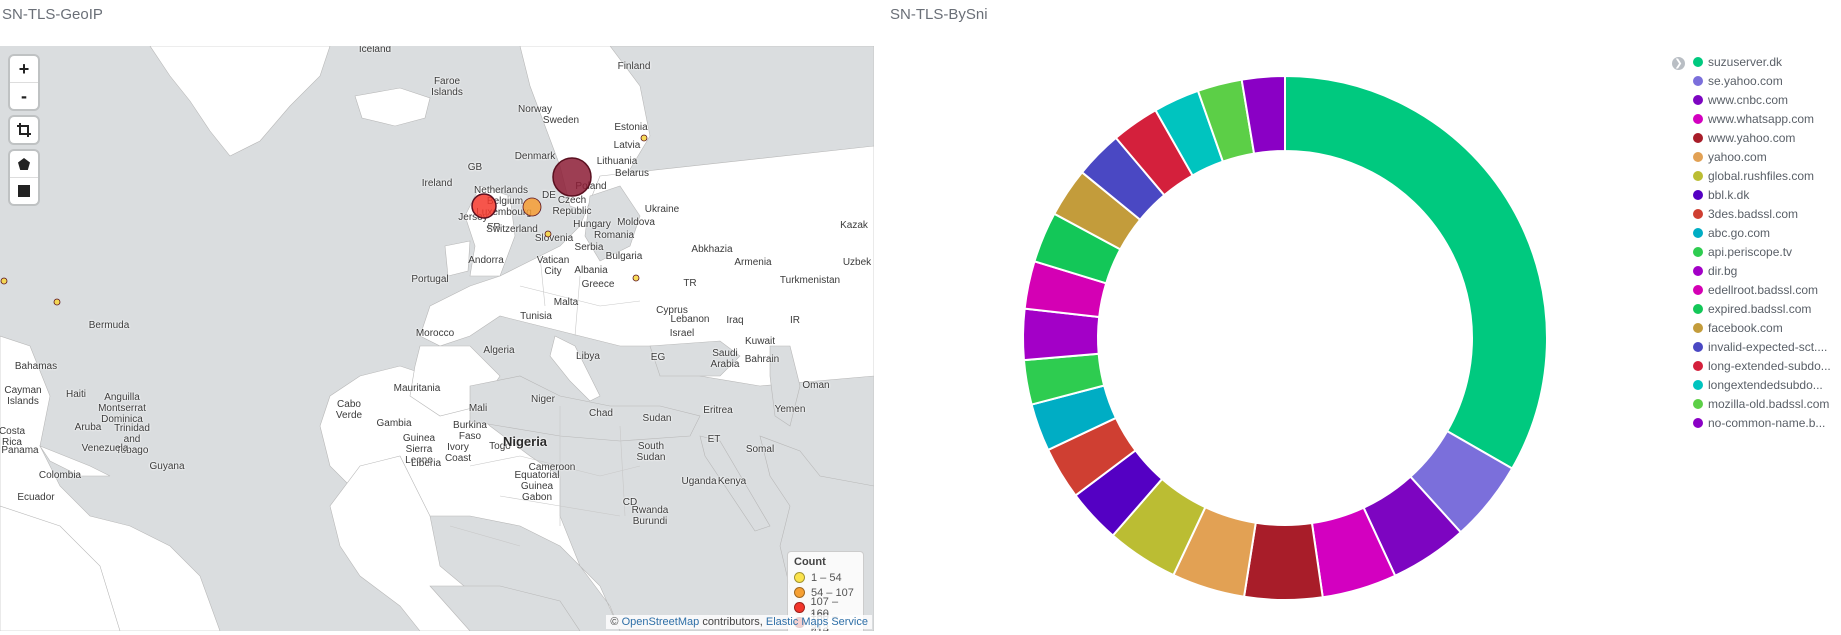 This screenshot has height=635, width=1841. I want to click on map-label: Ukraine, so click(662, 209).